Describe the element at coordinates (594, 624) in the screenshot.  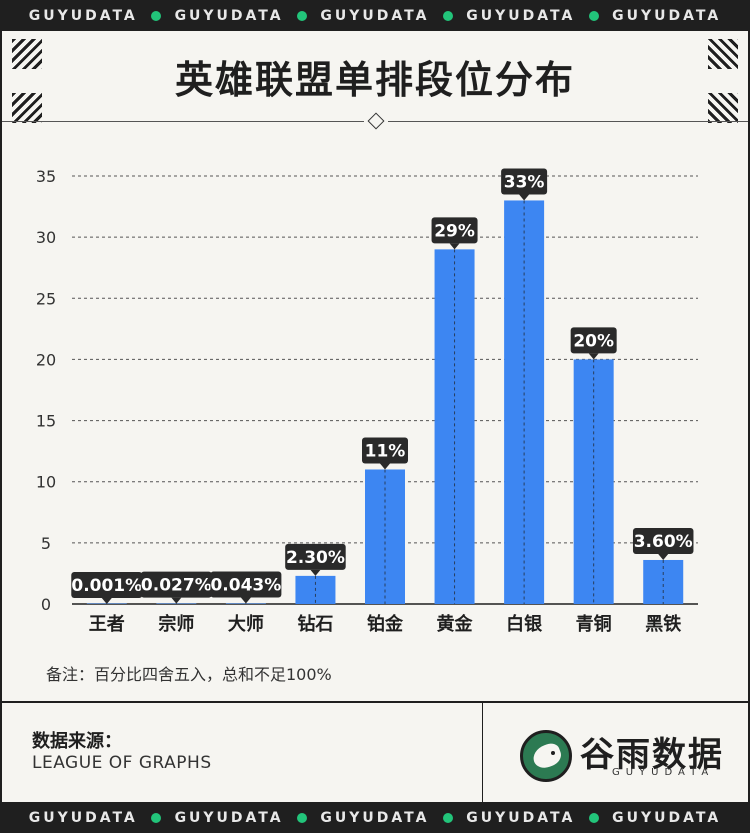
I see `x-tick-label: 青铜` at that location.